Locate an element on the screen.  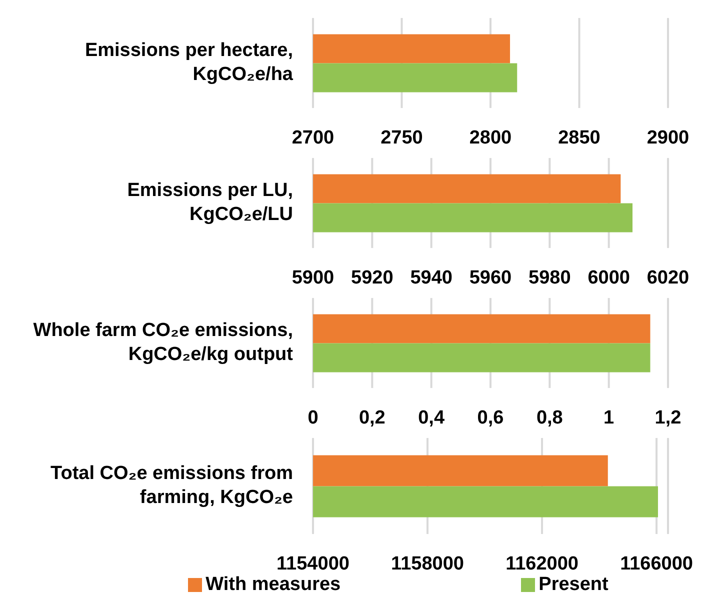
x-tick-label: 1166000 is located at coordinates (657, 563).